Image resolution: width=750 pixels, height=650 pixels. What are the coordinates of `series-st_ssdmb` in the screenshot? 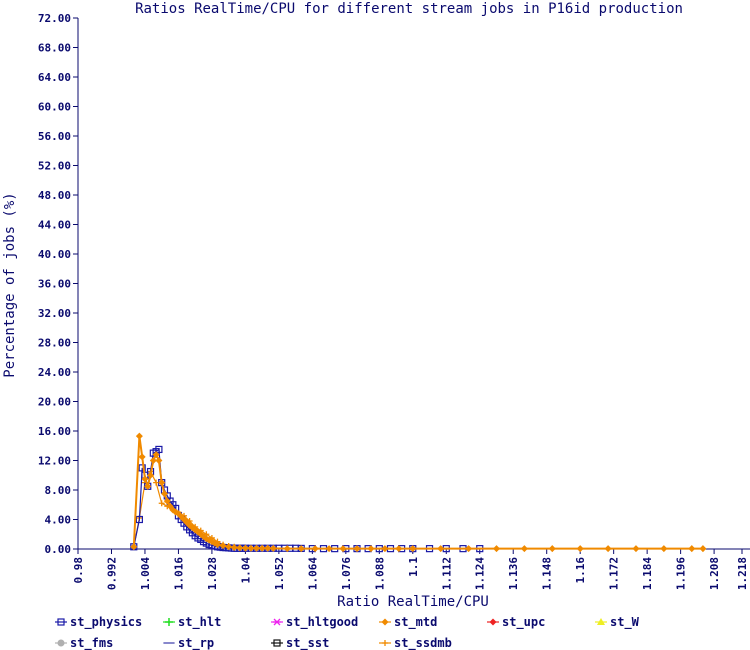 It's located at (418, 510).